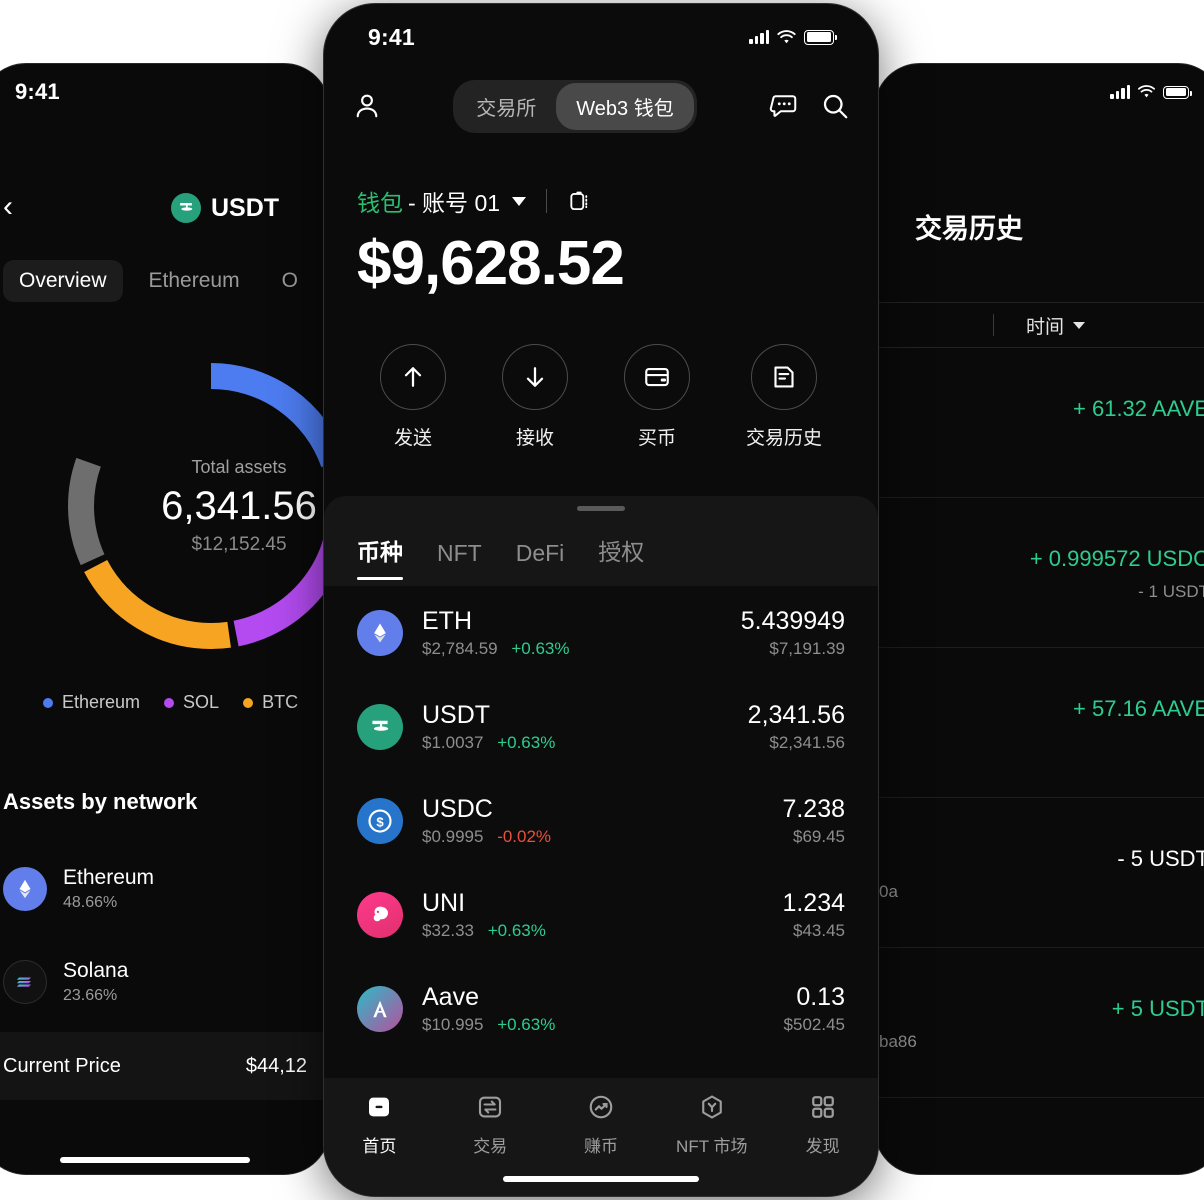  Describe the element at coordinates (201, 702) in the screenshot. I see `legend-label: SOL` at that location.